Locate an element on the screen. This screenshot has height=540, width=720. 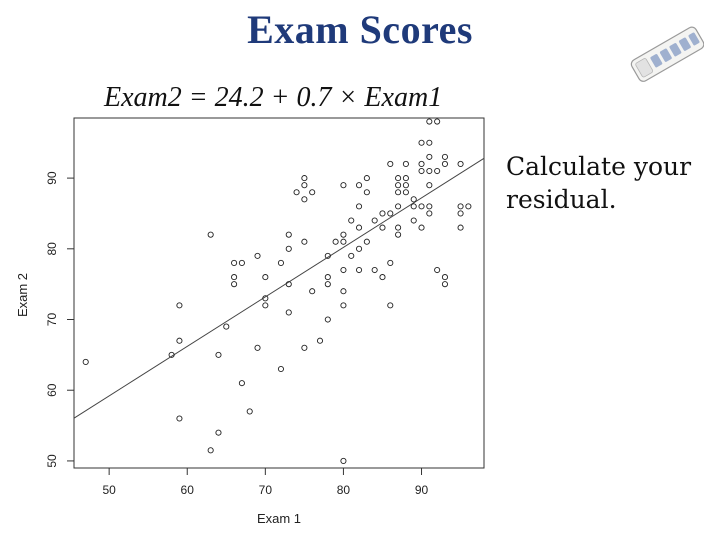
instruction-text: Calculate your residual. is located at coordinates (599, 183).